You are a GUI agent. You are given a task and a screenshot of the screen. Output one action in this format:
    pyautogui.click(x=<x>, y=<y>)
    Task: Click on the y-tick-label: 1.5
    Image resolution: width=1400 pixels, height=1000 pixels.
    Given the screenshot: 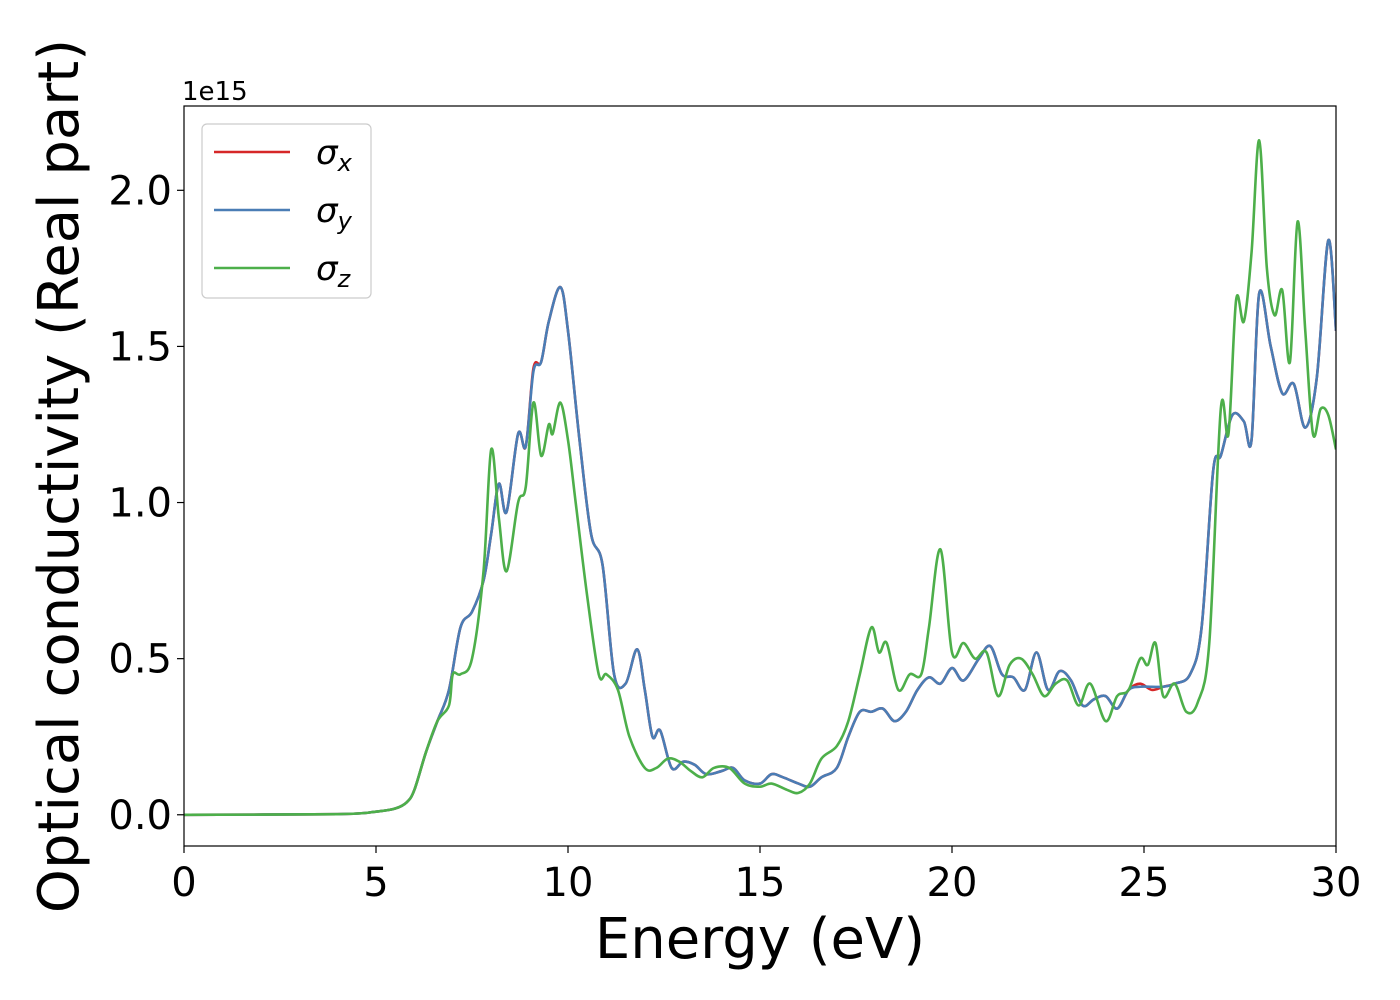 What is the action you would take?
    pyautogui.click(x=140, y=347)
    